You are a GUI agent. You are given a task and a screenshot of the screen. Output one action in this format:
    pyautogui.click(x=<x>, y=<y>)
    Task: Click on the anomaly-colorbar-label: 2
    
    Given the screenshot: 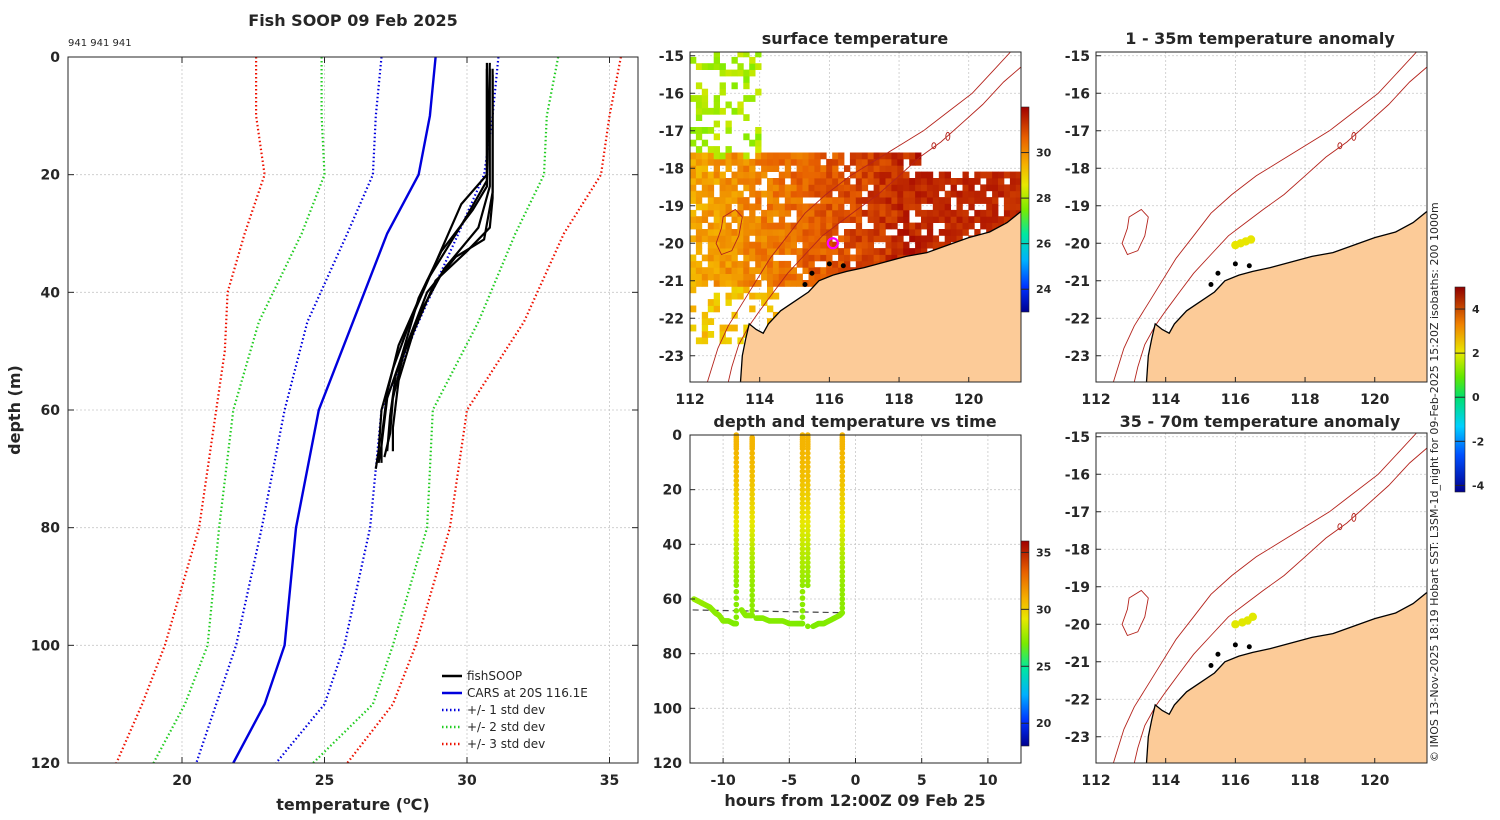 What is the action you would take?
    pyautogui.click(x=1476, y=353)
    